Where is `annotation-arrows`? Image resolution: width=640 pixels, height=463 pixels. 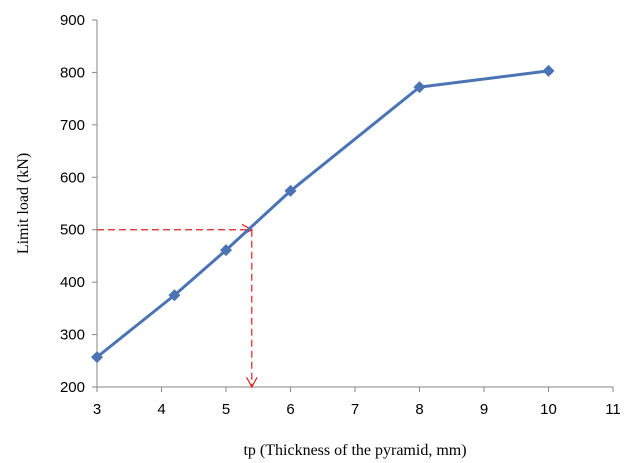 annotation-arrows is located at coordinates (177, 306).